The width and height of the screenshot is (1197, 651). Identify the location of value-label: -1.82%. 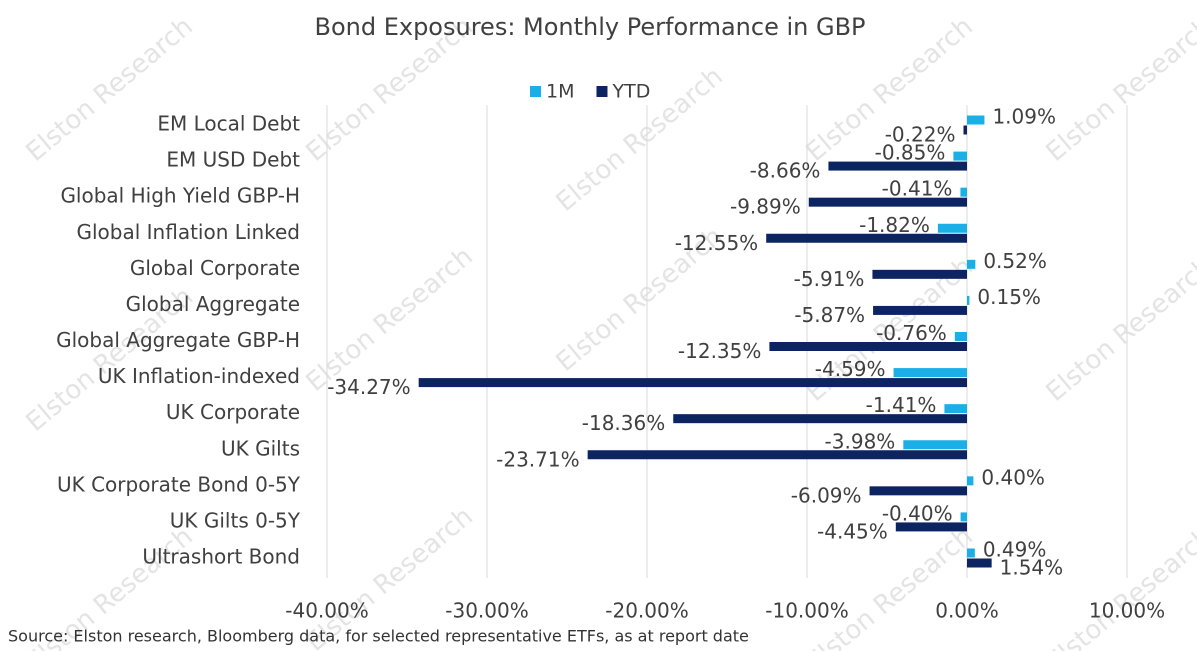
(894, 225).